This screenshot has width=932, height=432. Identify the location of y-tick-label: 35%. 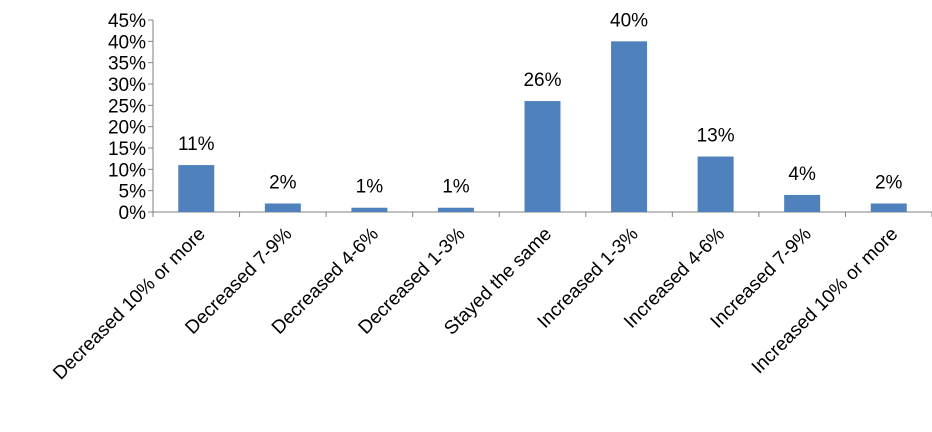
(127, 64).